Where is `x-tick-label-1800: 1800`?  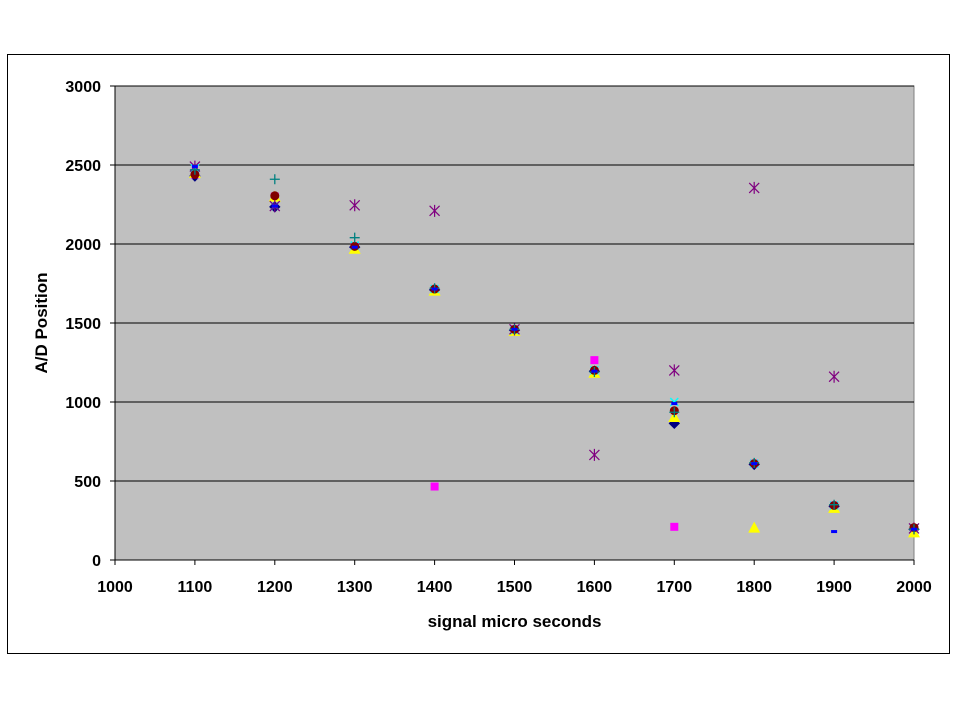 x-tick-label-1800: 1800 is located at coordinates (754, 587).